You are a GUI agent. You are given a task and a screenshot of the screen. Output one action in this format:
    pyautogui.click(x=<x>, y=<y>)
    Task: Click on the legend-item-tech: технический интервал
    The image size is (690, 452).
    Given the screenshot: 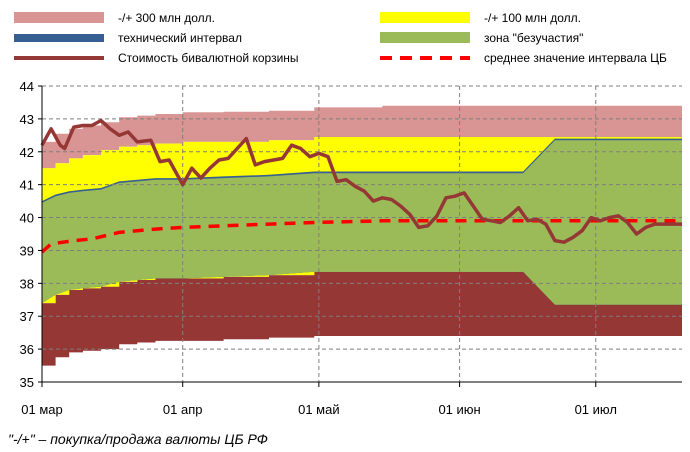 What is the action you would take?
    pyautogui.click(x=128, y=38)
    